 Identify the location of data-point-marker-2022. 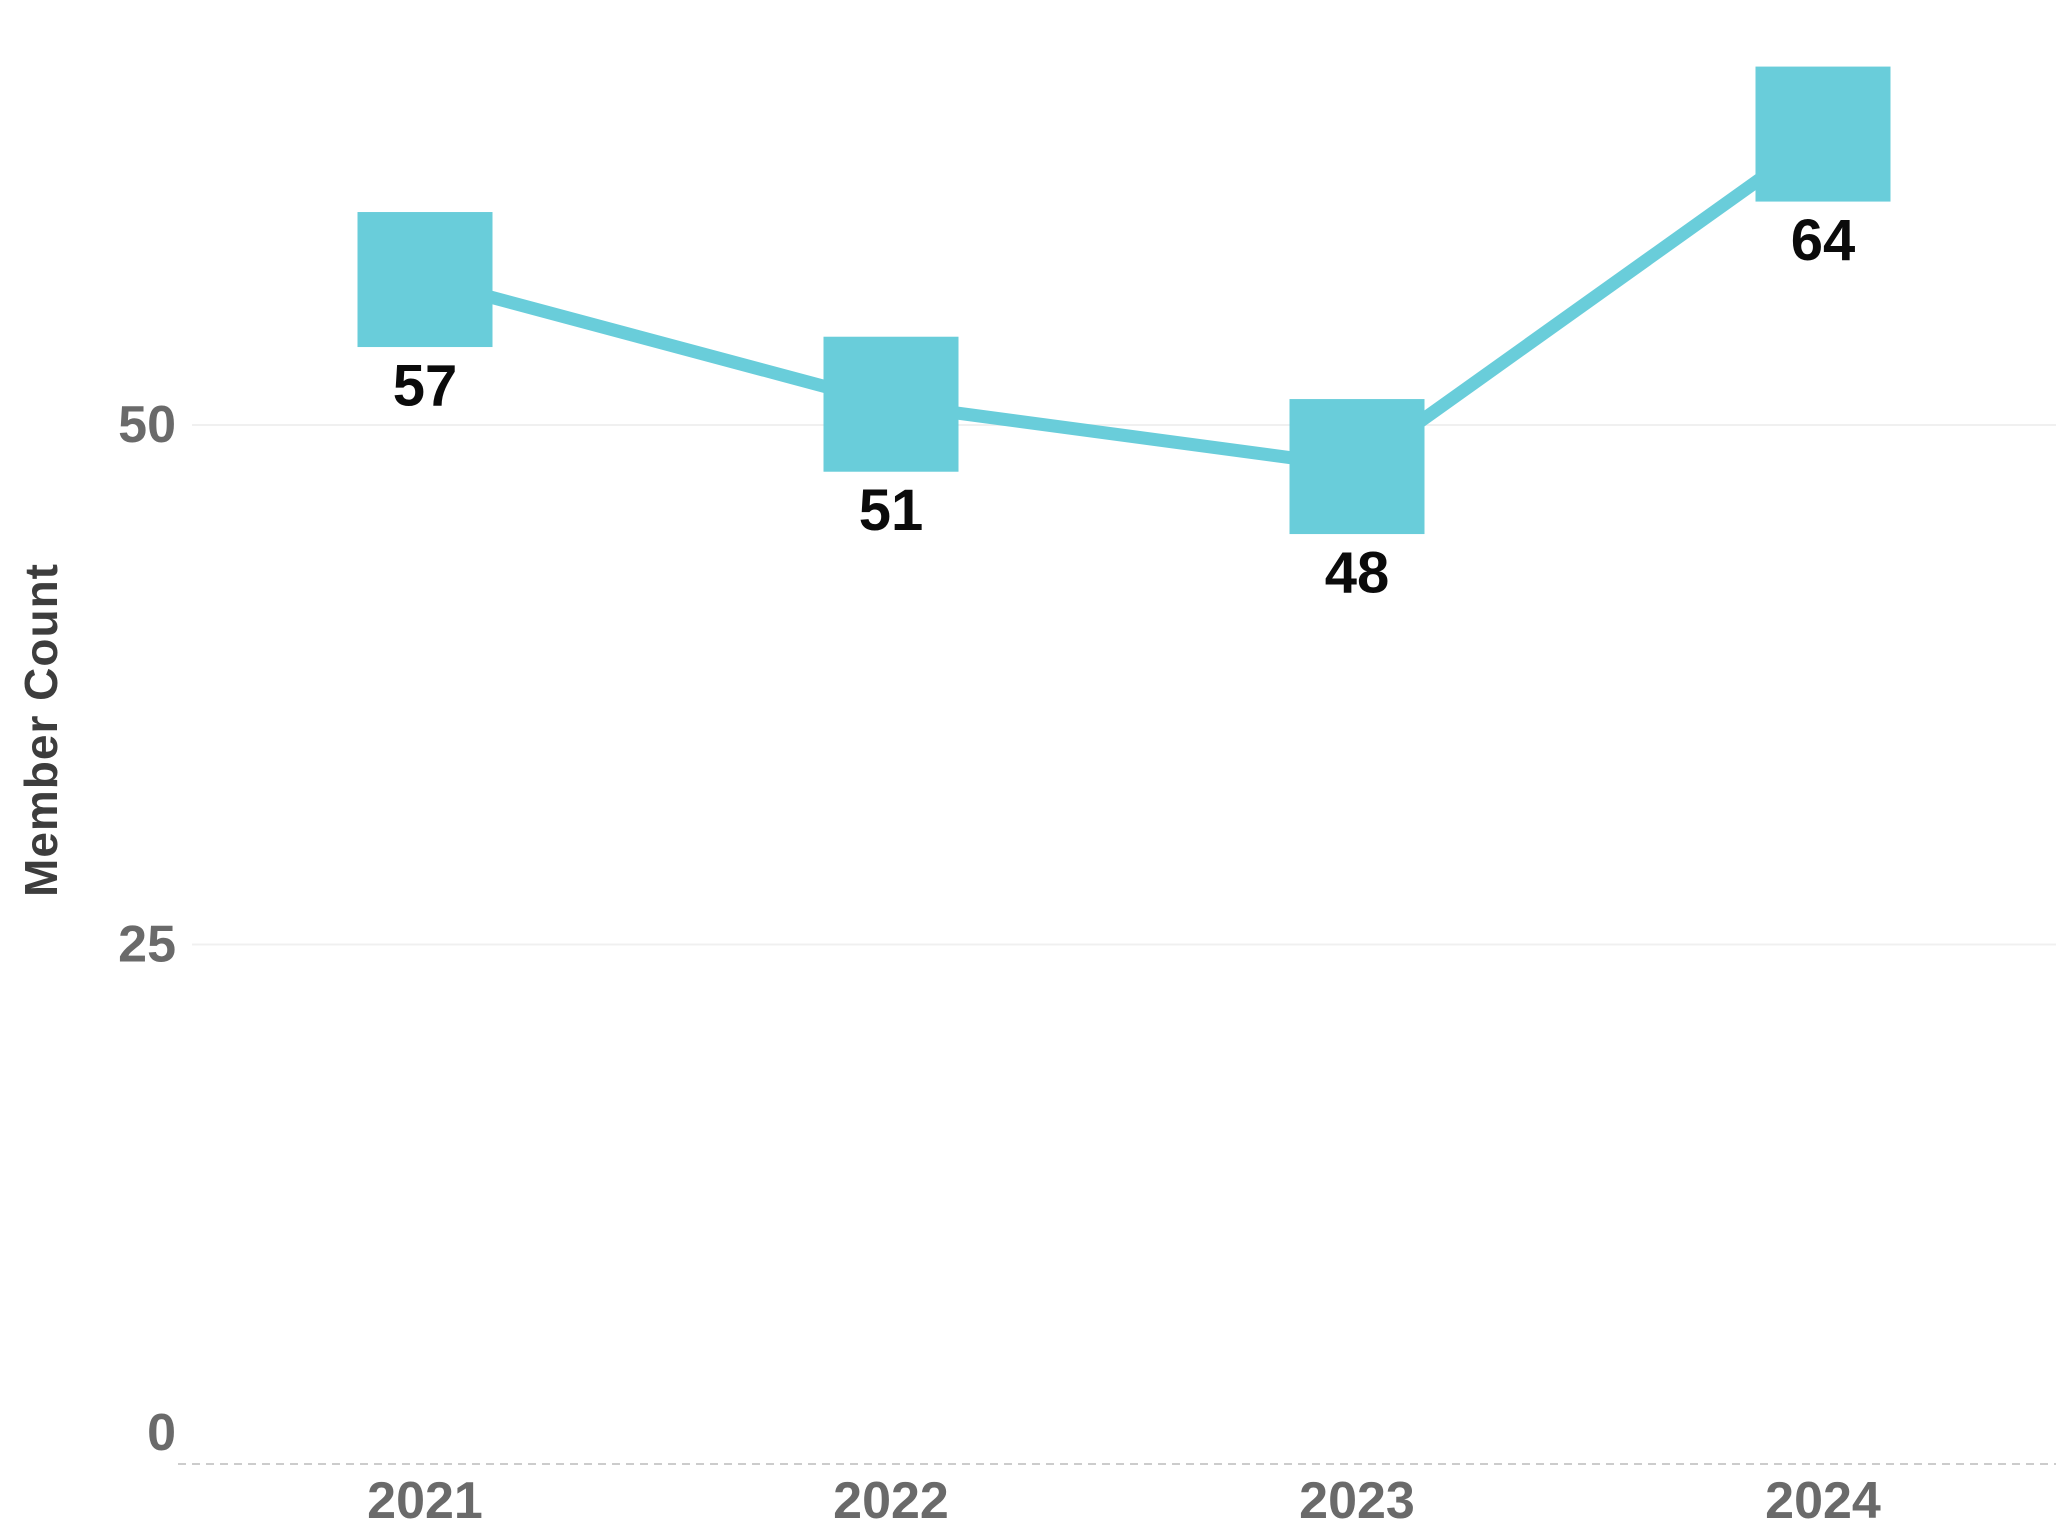
(891, 404).